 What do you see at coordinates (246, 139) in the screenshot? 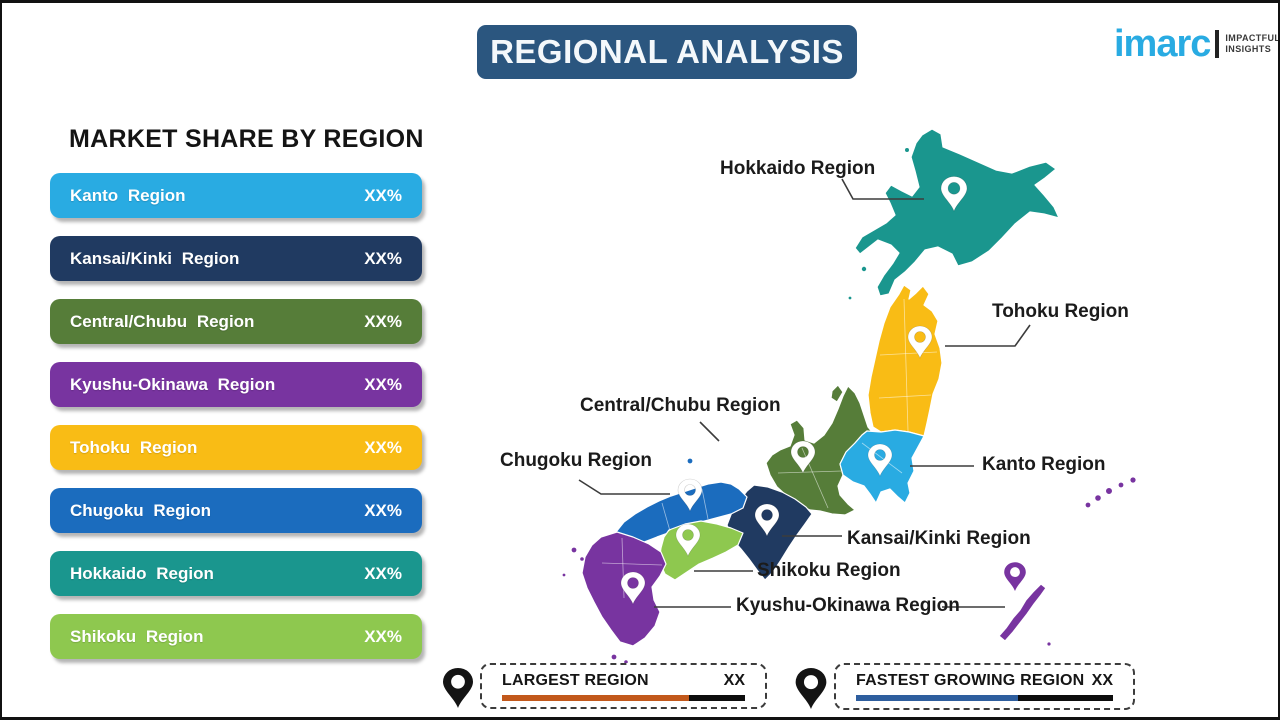
I see `market-share-heading: MARKET SHARE BY REGION` at bounding box center [246, 139].